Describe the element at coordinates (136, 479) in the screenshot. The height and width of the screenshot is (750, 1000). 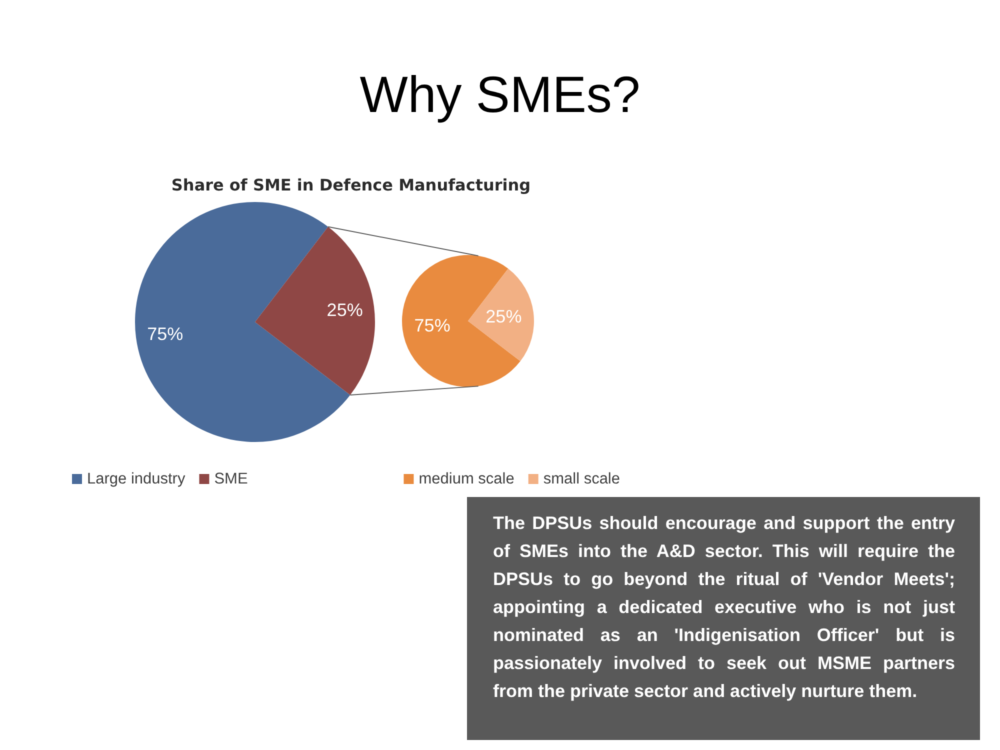
I see `legend-label: Large industry` at that location.